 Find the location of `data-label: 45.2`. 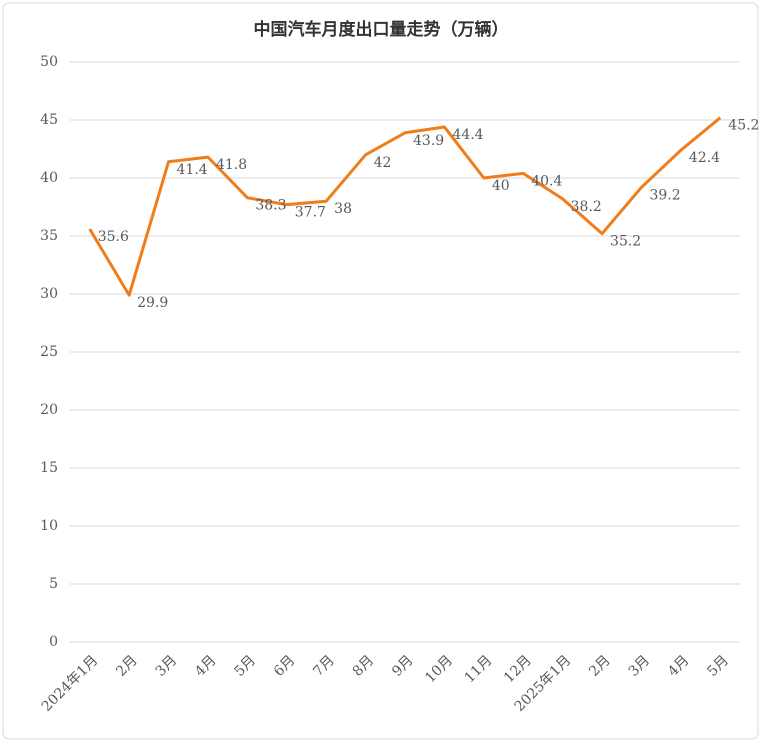

data-label: 45.2 is located at coordinates (743, 126).